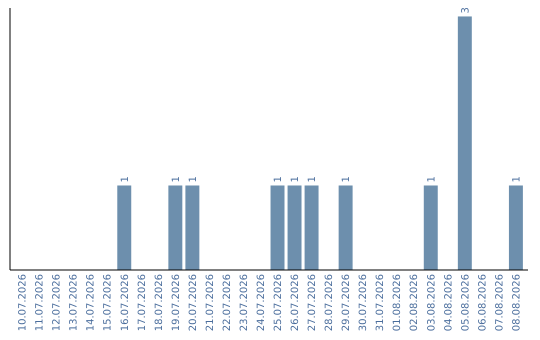  What do you see at coordinates (500, 303) in the screenshot?
I see `x-tick-label: 07.08.2026` at bounding box center [500, 303].